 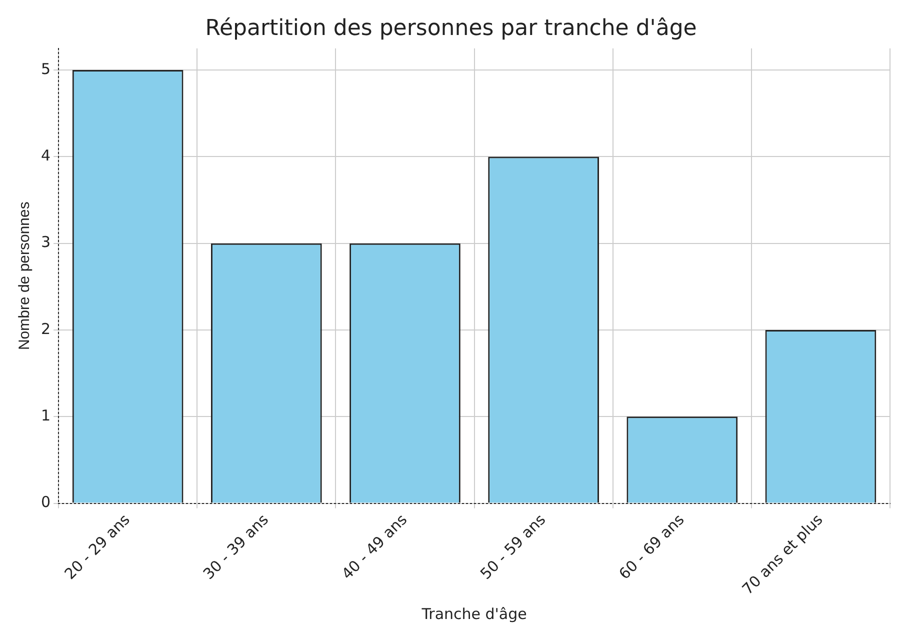 What do you see at coordinates (651, 546) in the screenshot?
I see `x-tick-label: 60 - 69 ans` at bounding box center [651, 546].